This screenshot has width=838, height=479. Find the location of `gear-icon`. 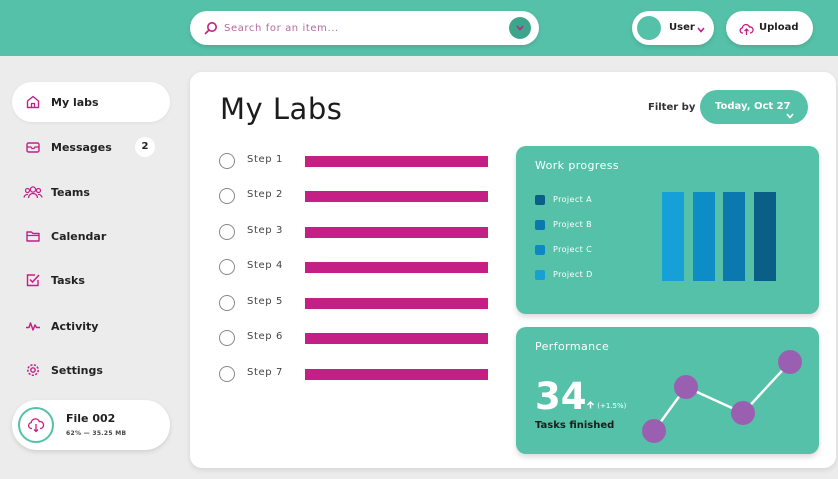

gear-icon is located at coordinates (33, 370).